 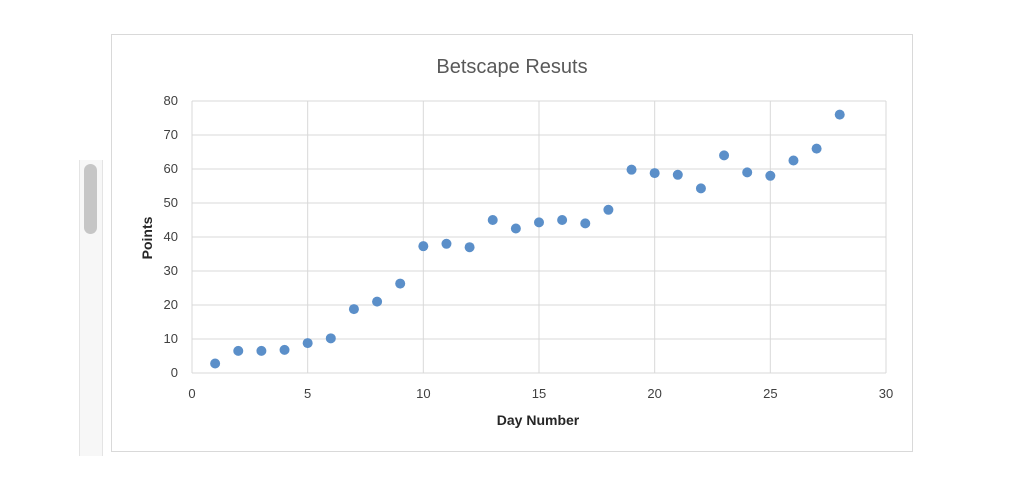 I want to click on y-tick-label: 10, so click(x=171, y=338).